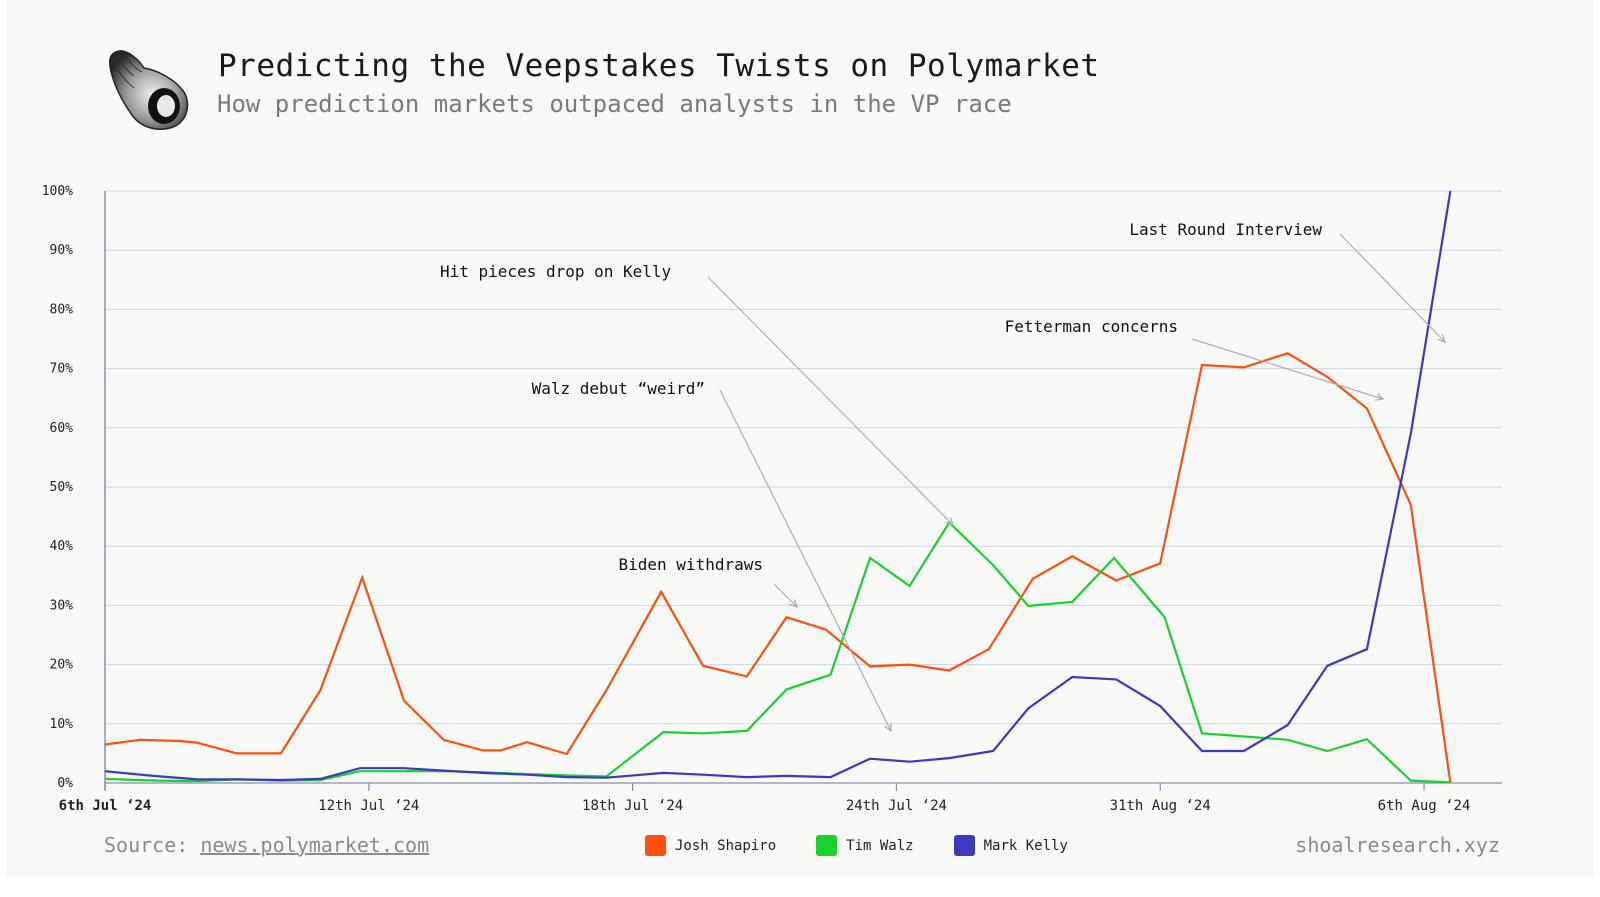 The image size is (1600, 897). Describe the element at coordinates (62, 487) in the screenshot. I see `y-tick-label: 50%` at that location.